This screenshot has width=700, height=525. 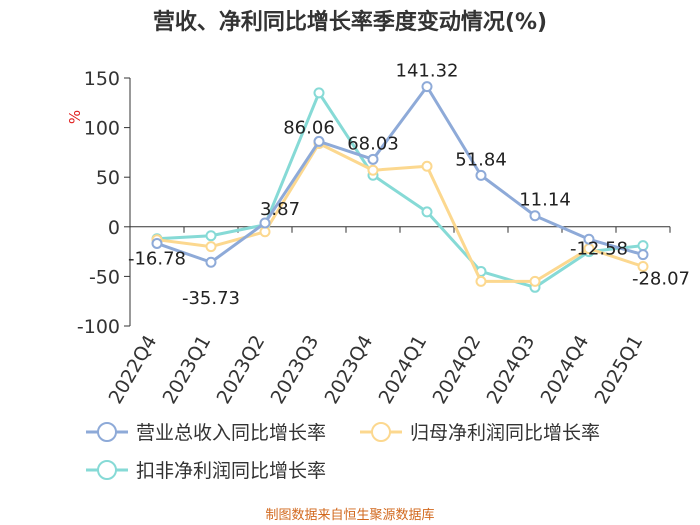 I want to click on x-tick-label: 2024Q1, so click(x=403, y=370).